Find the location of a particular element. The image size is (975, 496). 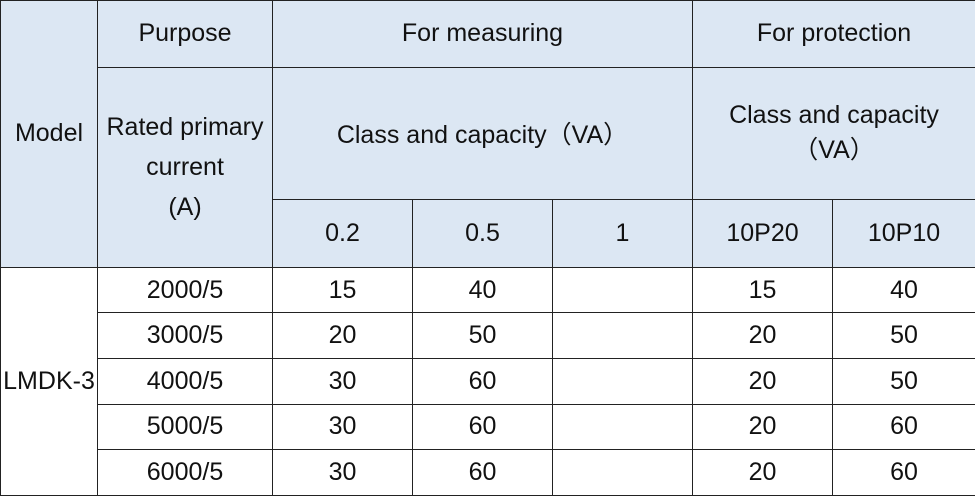

header-cell: 1 is located at coordinates (622, 233).